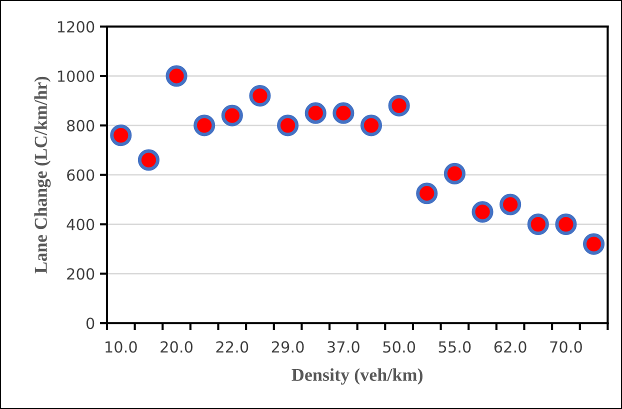 This screenshot has width=622, height=409. What do you see at coordinates (90, 324) in the screenshot?
I see `y-tick-label: 0` at bounding box center [90, 324].